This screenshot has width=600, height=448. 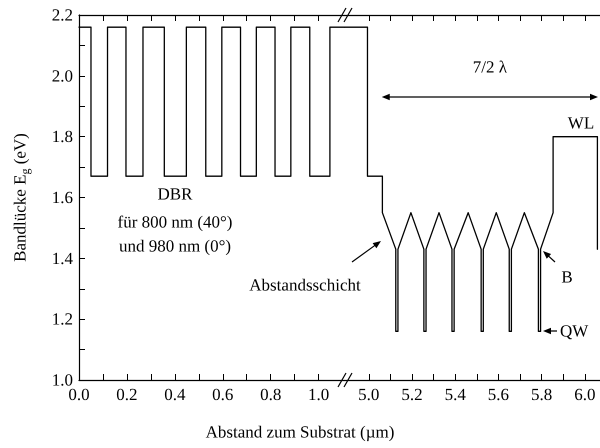 I want to click on x-tick-label: 6.0, so click(x=585, y=394).